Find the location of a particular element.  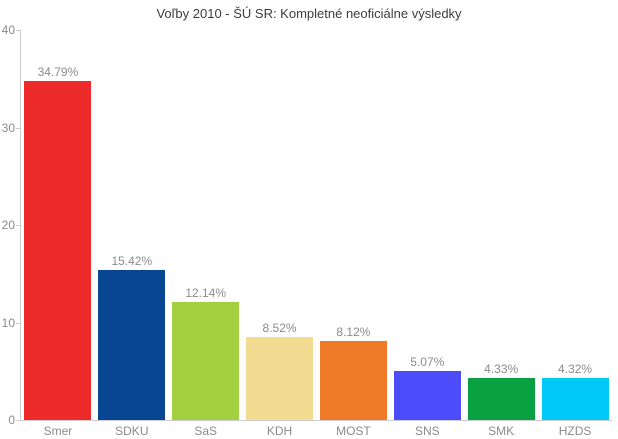

bar-sdku is located at coordinates (132, 344).